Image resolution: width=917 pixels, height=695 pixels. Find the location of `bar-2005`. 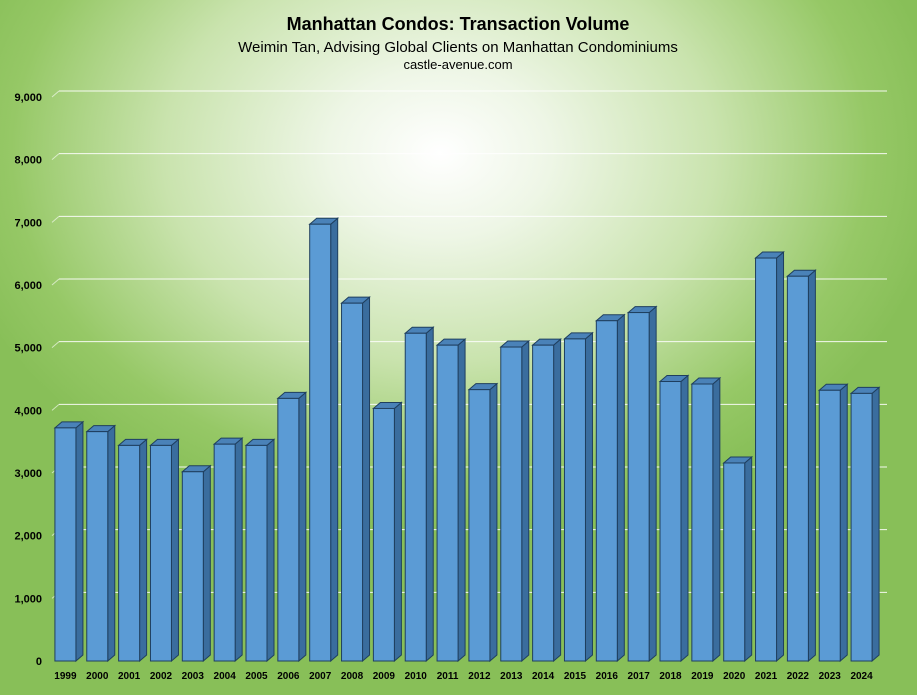

bar-2005 is located at coordinates (260, 550).